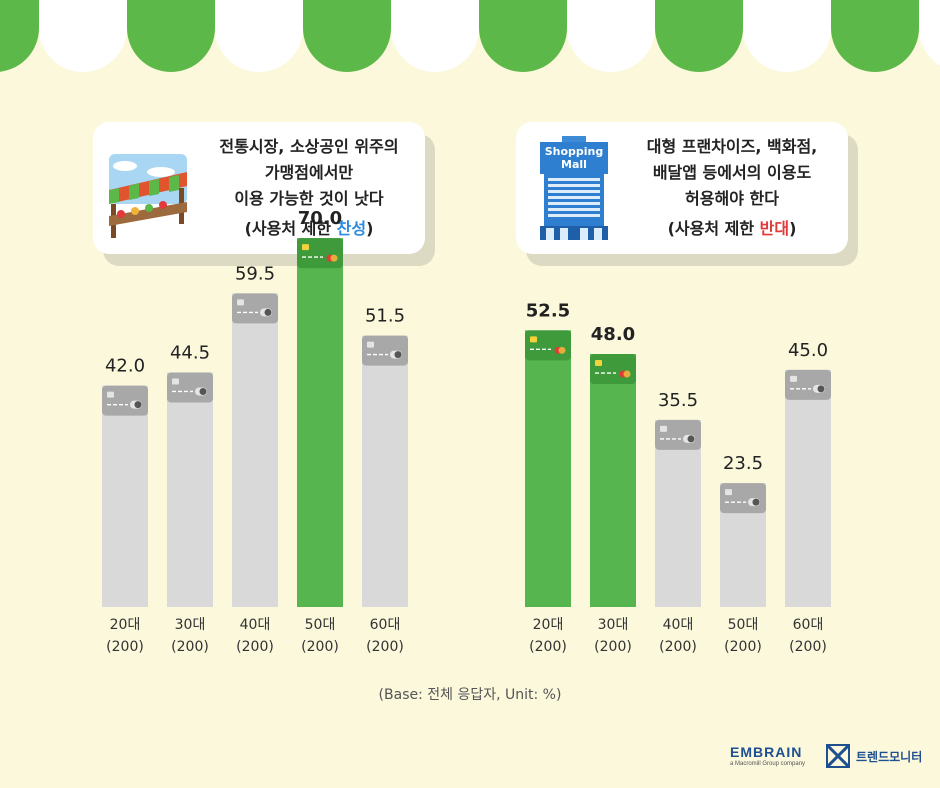  What do you see at coordinates (743, 463) in the screenshot?
I see `value-label: 23.5` at bounding box center [743, 463].